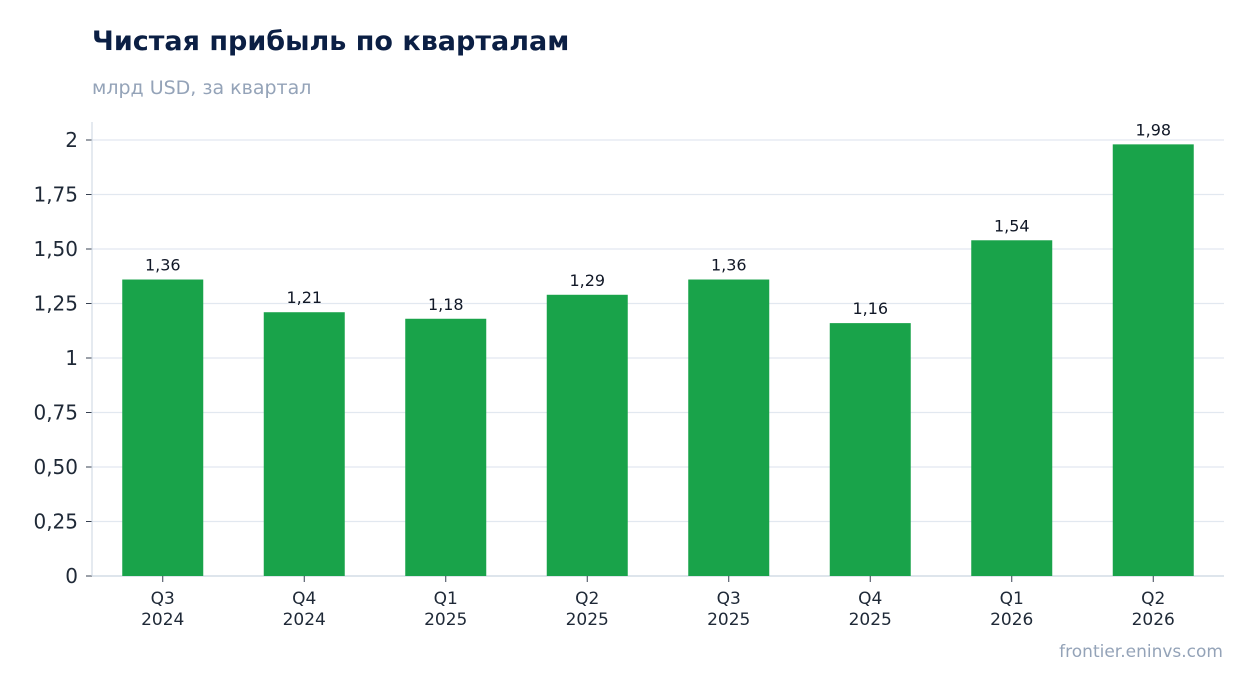 This screenshot has width=1254, height=693. Describe the element at coordinates (331, 41) in the screenshot. I see `chart-title: Чистая прибыль по кварталам` at that location.